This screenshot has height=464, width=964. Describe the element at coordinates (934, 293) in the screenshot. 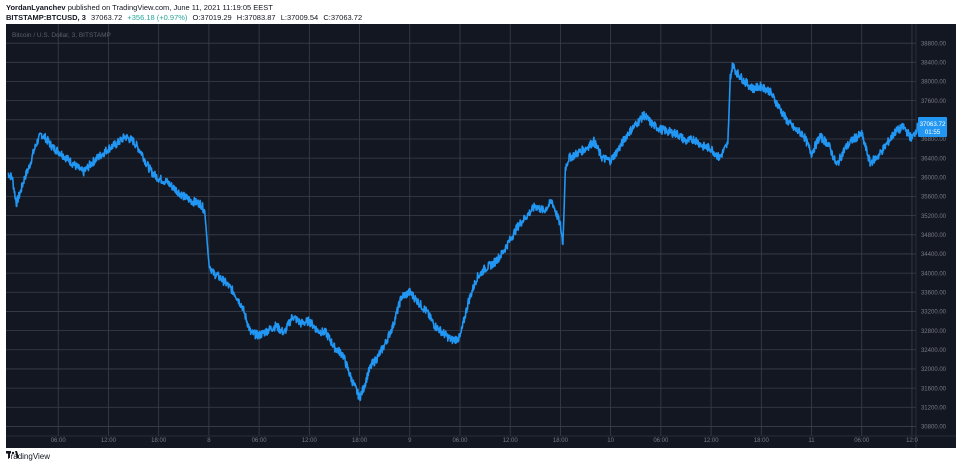

I see `y-tick-label: 33600.00` at that location.